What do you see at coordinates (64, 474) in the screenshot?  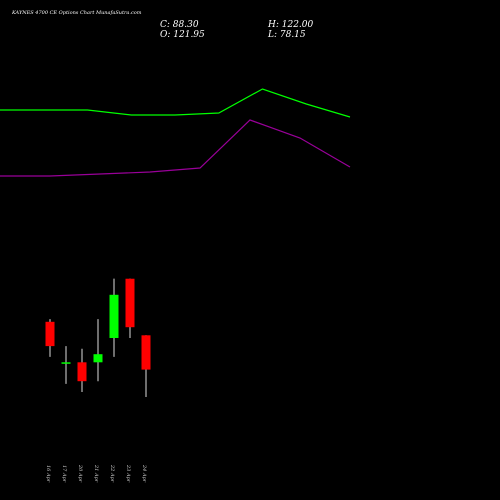 I see `x-axis-label: 17 Apr` at bounding box center [64, 474].